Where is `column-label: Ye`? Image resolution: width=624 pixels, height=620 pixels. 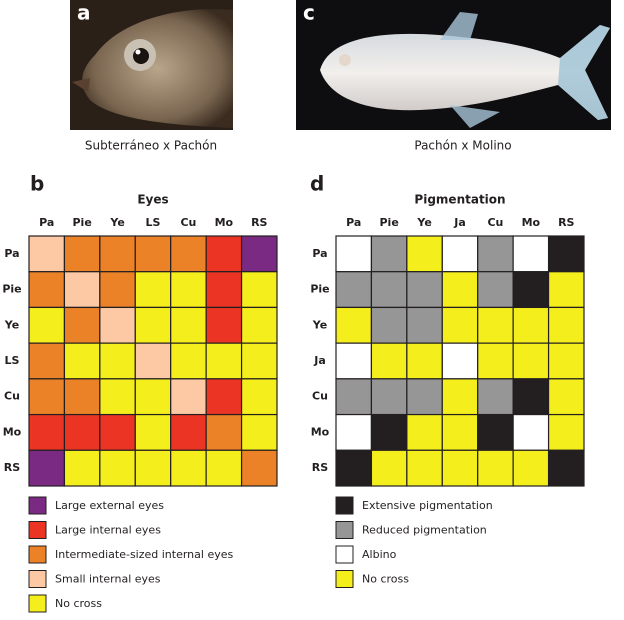
column-label: Ye is located at coordinates (116, 222).